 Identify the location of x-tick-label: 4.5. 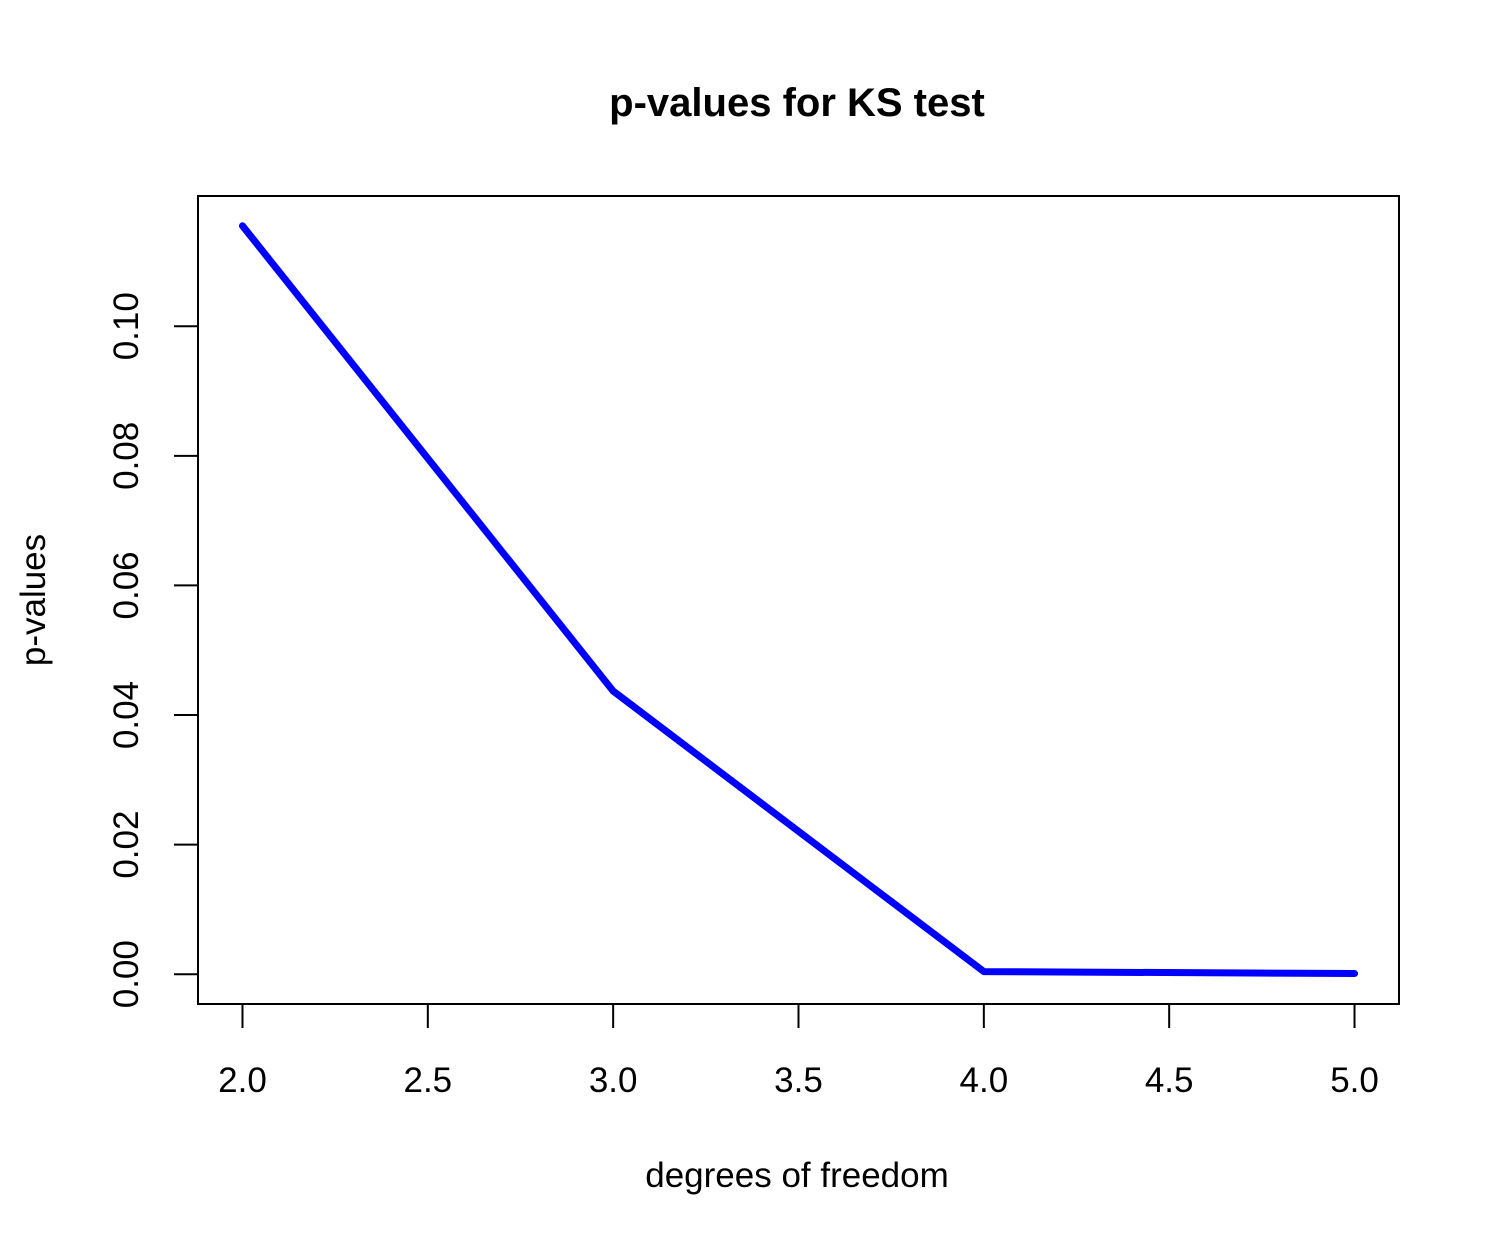
(1169, 1080).